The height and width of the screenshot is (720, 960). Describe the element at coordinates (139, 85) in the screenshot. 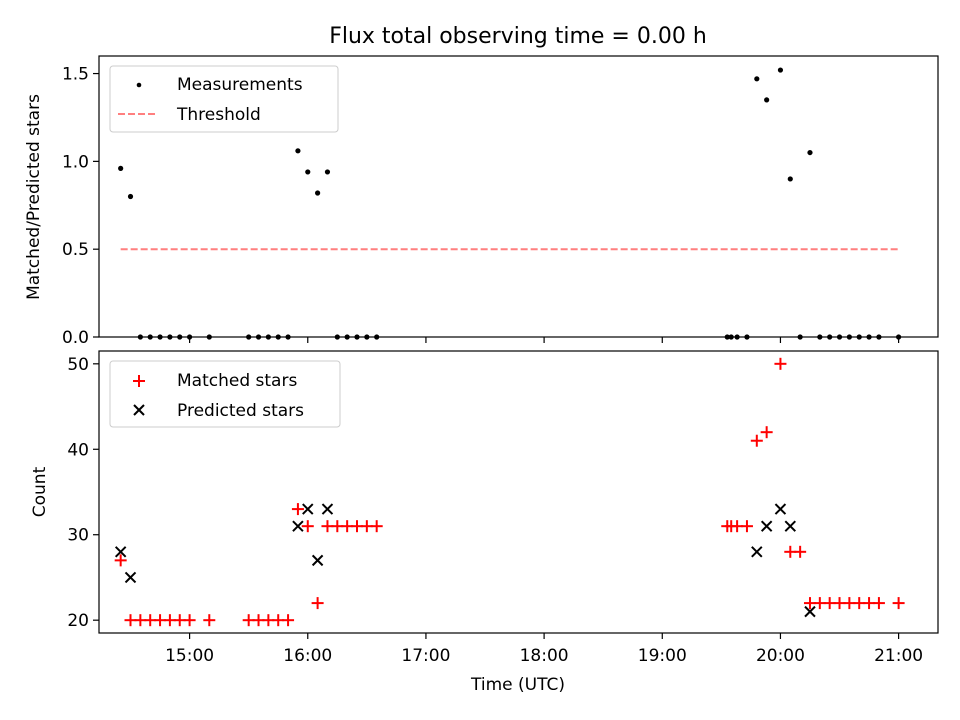

I see `measurements-legend-marker` at that location.